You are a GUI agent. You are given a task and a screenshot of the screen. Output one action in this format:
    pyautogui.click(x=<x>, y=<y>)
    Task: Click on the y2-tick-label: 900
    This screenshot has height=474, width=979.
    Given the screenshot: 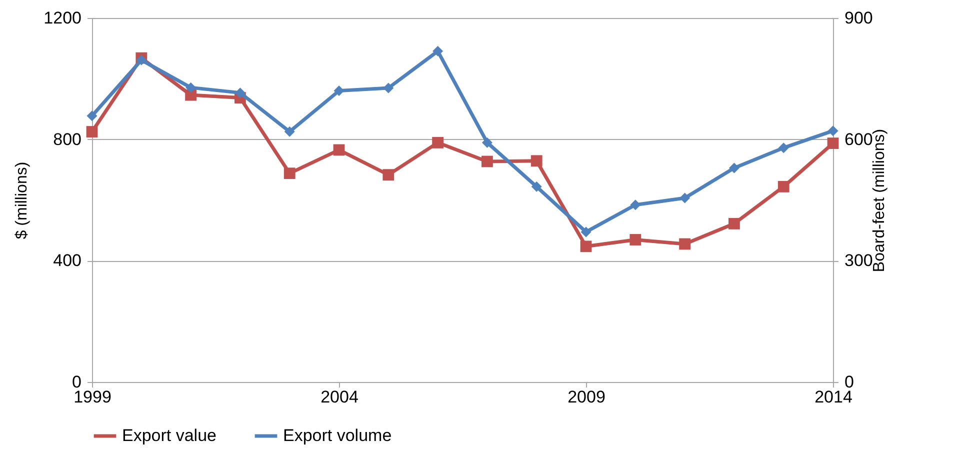 What is the action you would take?
    pyautogui.click(x=858, y=18)
    